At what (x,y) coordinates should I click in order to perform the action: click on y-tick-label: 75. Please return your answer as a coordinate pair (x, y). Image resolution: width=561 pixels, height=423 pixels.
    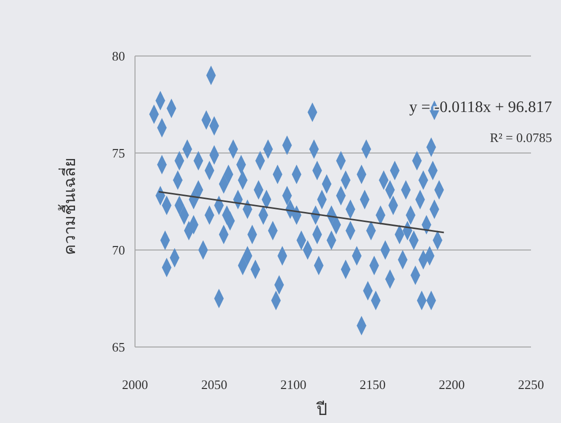
    Looking at the image, I should click on (118, 153).